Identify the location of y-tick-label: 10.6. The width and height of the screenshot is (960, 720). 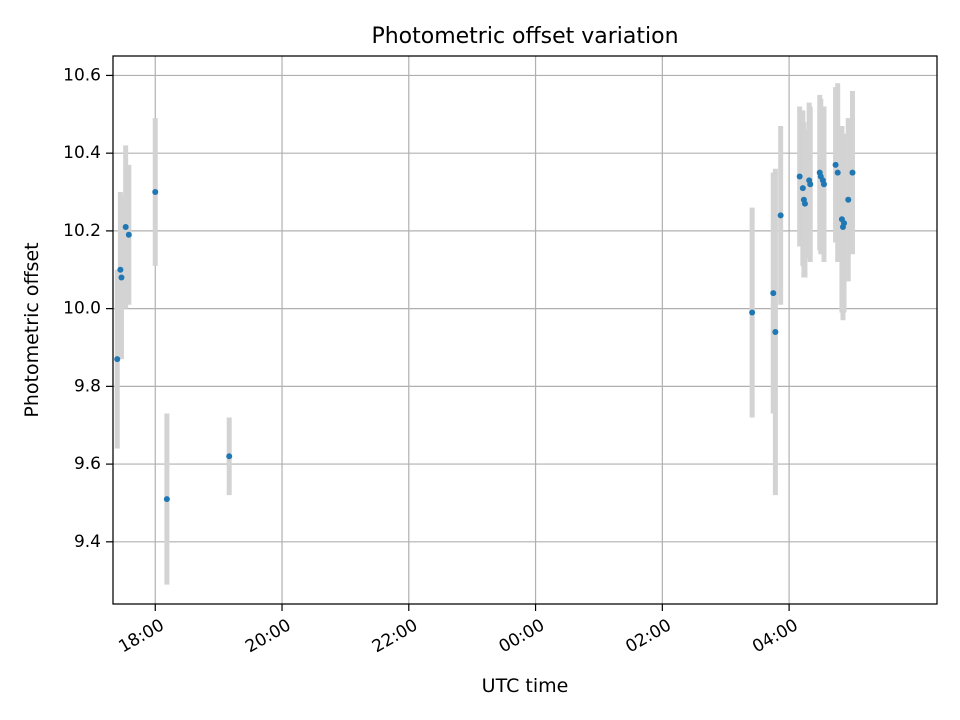
(82, 75).